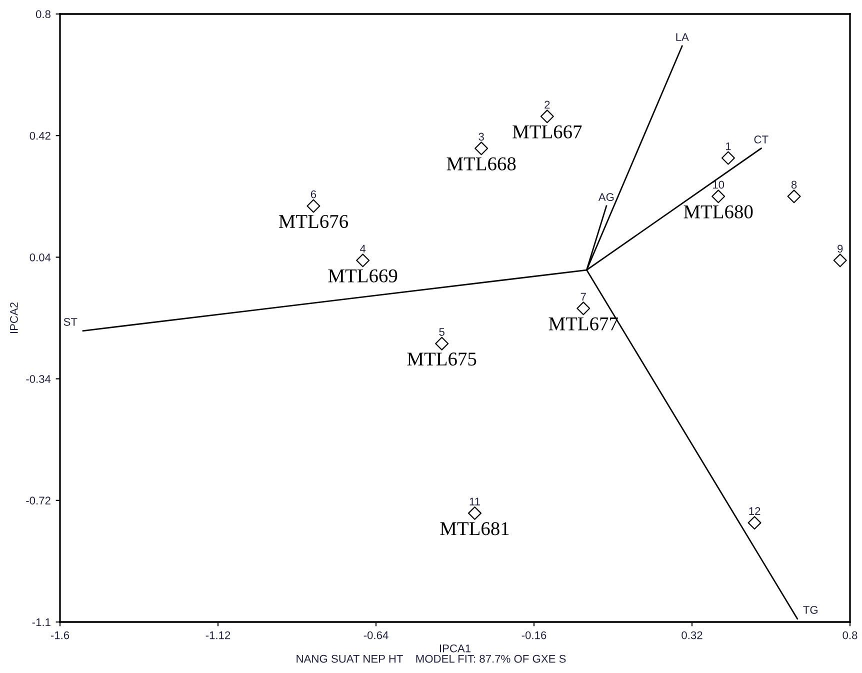 The width and height of the screenshot is (862, 673). I want to click on text: NANG SUAT NEP HT MODEL FIT: 87.7% OF GXE S, so click(431, 658).